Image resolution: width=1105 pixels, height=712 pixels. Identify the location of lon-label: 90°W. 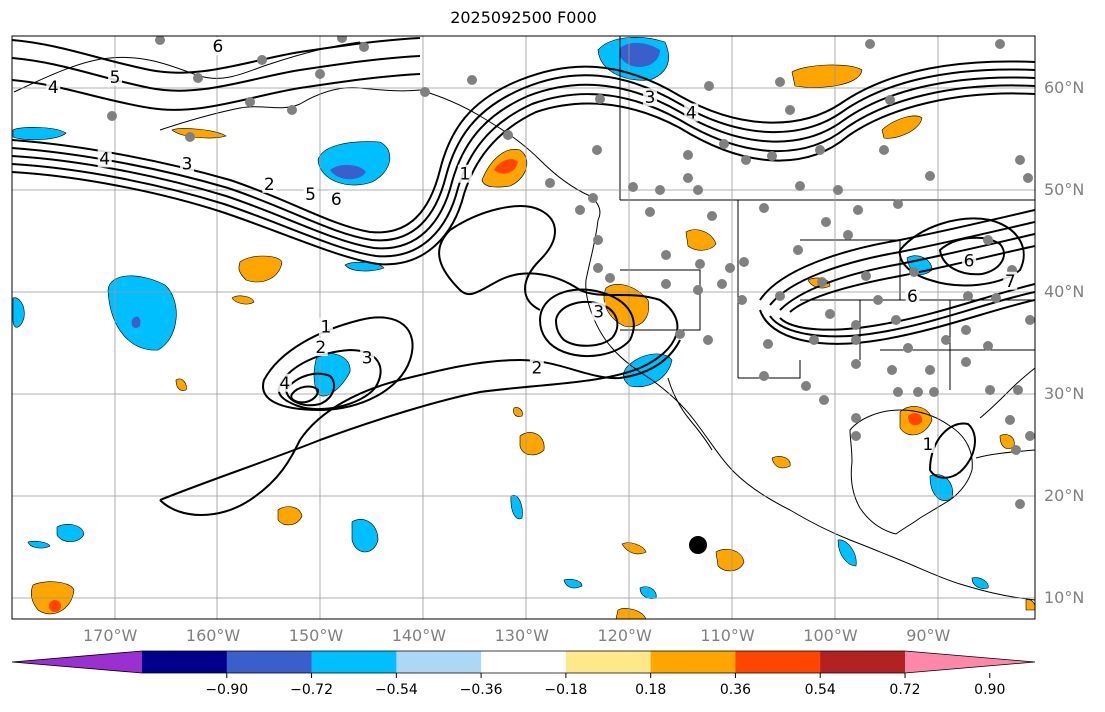
(928, 635).